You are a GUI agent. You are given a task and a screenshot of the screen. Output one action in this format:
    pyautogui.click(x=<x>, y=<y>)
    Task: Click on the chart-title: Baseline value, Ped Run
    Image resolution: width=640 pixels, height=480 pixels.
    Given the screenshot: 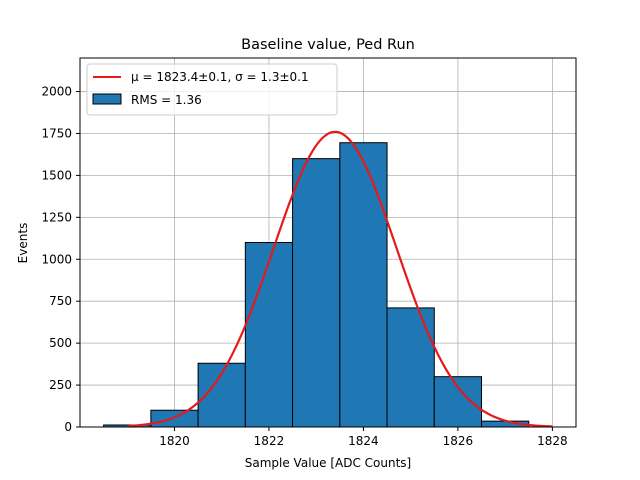 What is the action you would take?
    pyautogui.click(x=328, y=45)
    